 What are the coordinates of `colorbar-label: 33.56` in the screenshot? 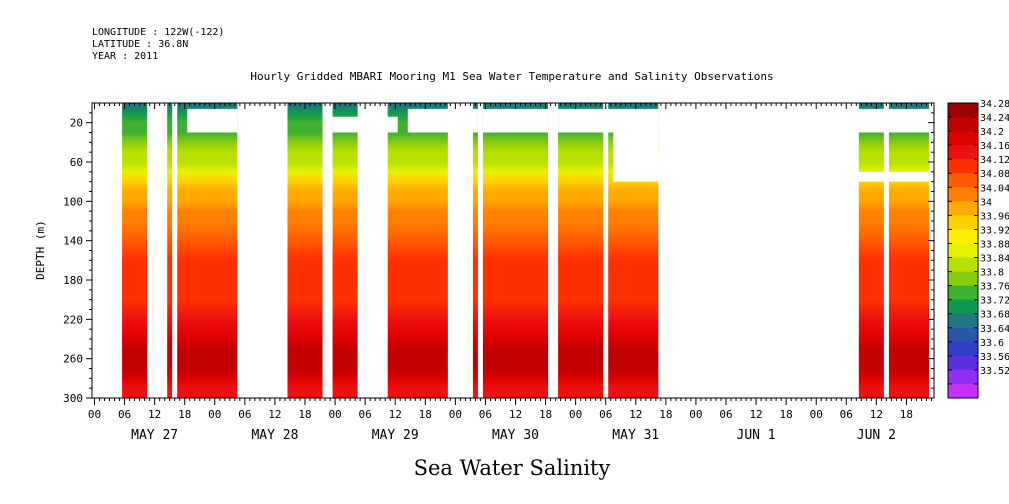 It's located at (994, 357).